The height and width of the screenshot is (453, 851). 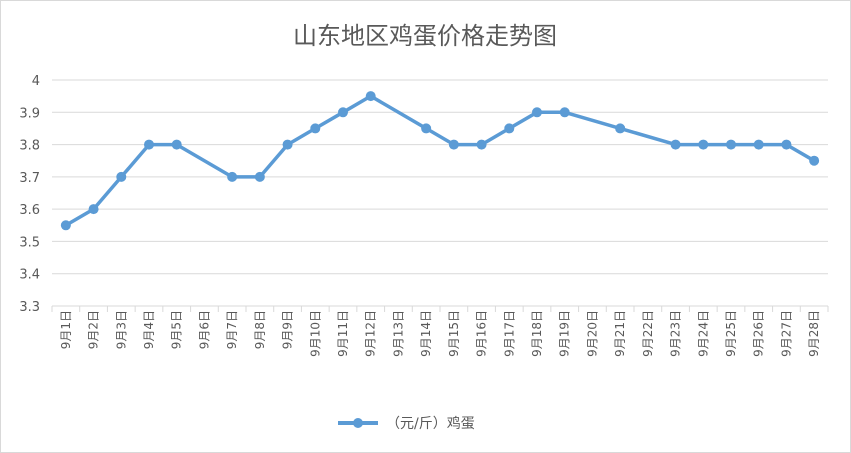 I want to click on x-tick-label: 9月11日, so click(x=343, y=333).